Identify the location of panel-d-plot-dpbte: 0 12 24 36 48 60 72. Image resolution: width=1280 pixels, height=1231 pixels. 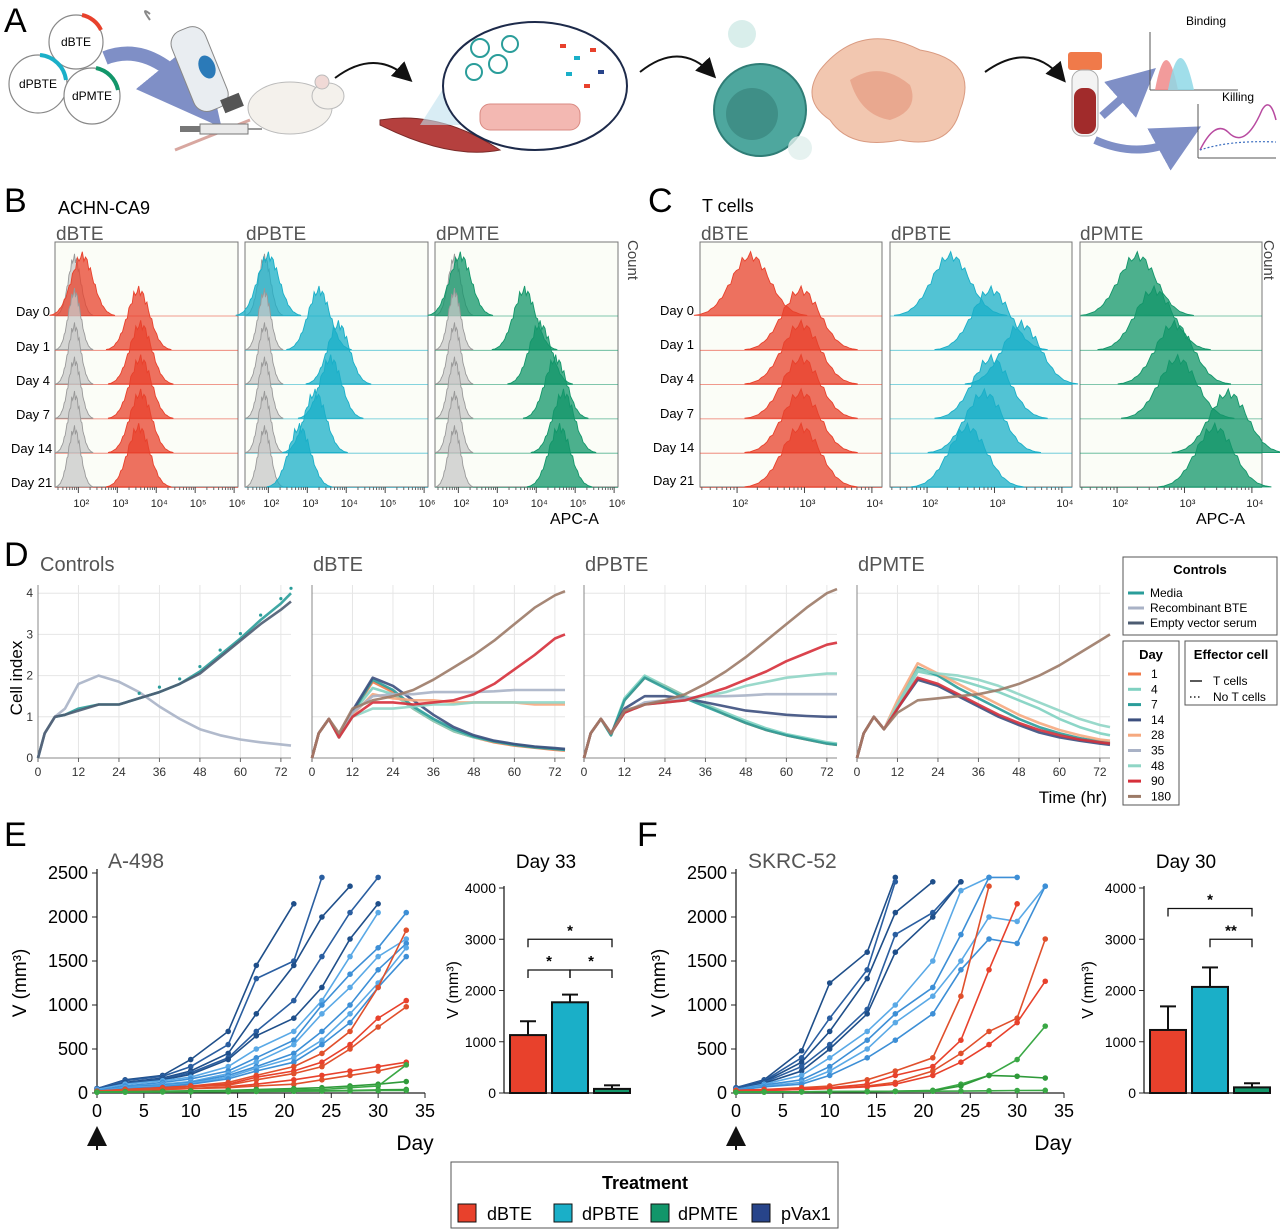
(709, 682).